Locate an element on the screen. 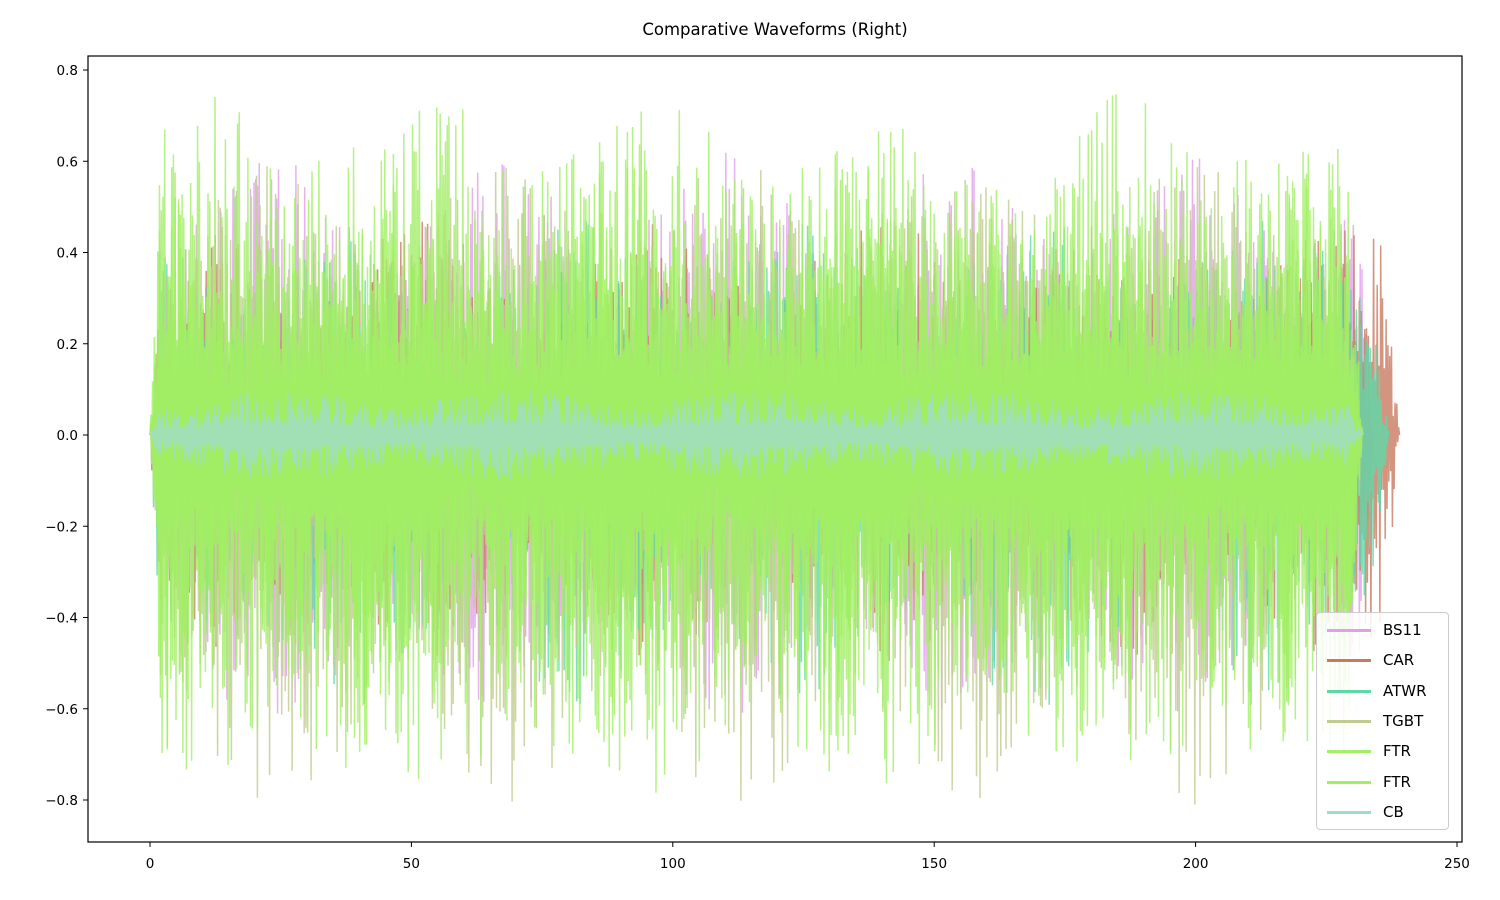 The width and height of the screenshot is (1500, 900). legend-label: CAR is located at coordinates (1399, 660).